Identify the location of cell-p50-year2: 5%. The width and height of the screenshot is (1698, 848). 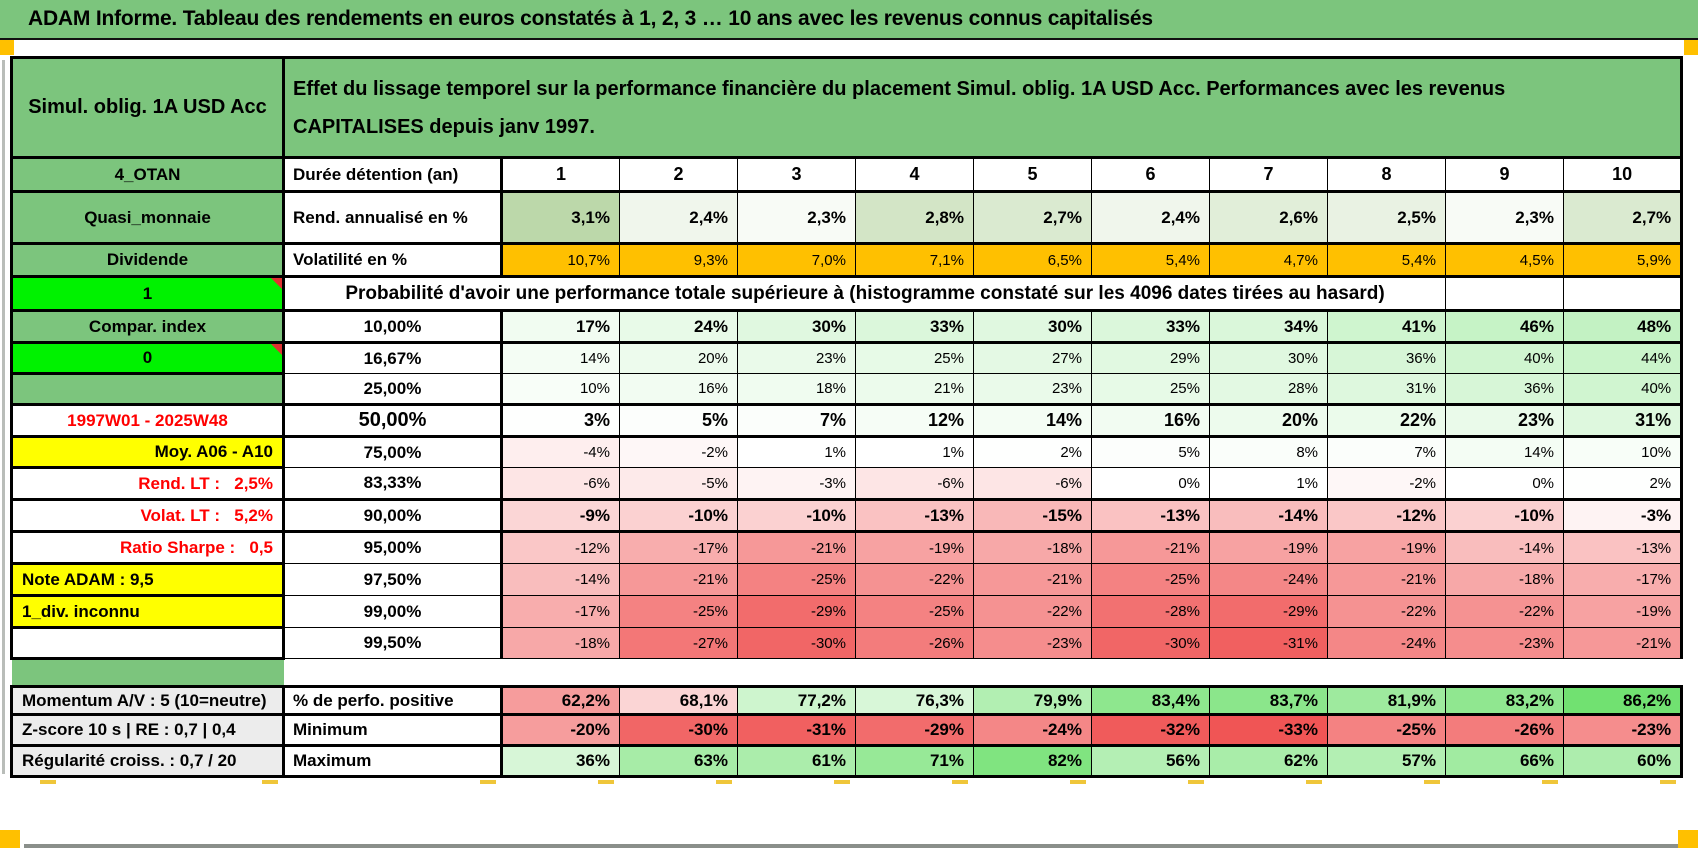
(678, 420).